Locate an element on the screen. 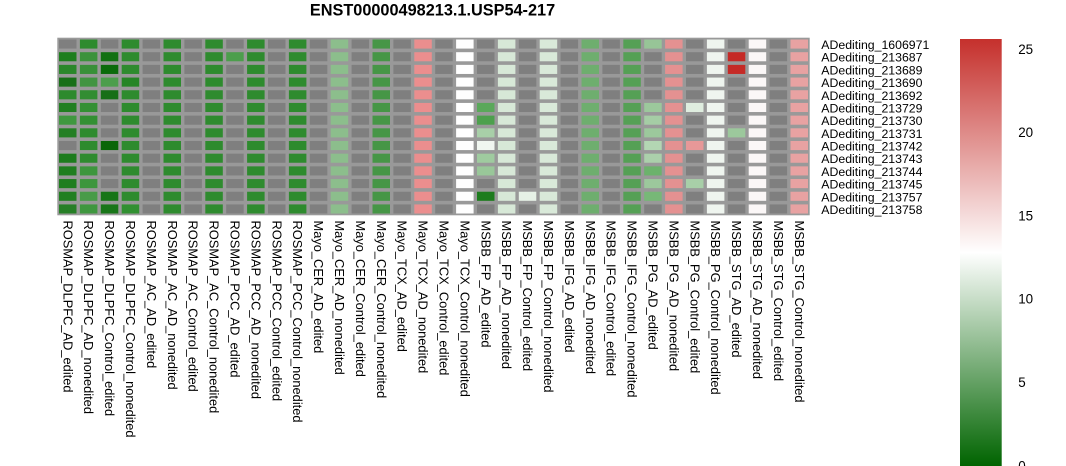 This screenshot has height=466, width=1066. svg-text: Mayo_CER_Control_edited is located at coordinates (360, 299).